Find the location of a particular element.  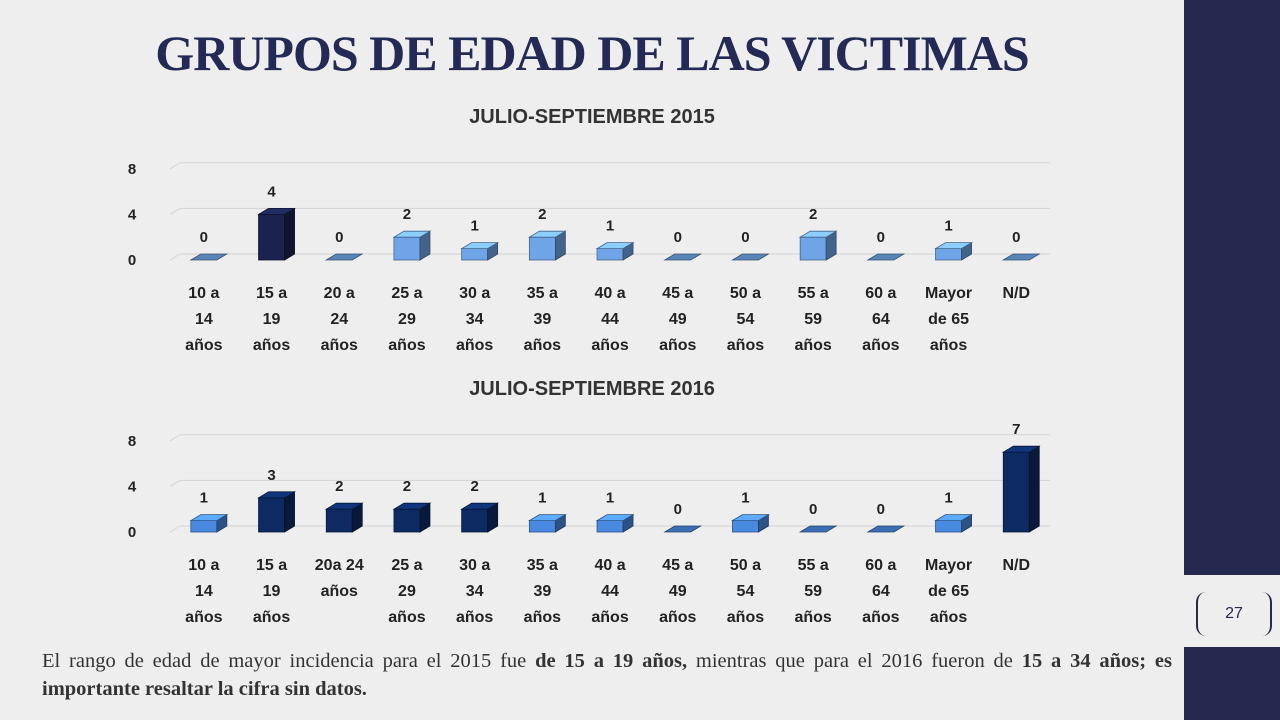

footnote-bold-1: de 15 a 19 años, is located at coordinates (611, 661).